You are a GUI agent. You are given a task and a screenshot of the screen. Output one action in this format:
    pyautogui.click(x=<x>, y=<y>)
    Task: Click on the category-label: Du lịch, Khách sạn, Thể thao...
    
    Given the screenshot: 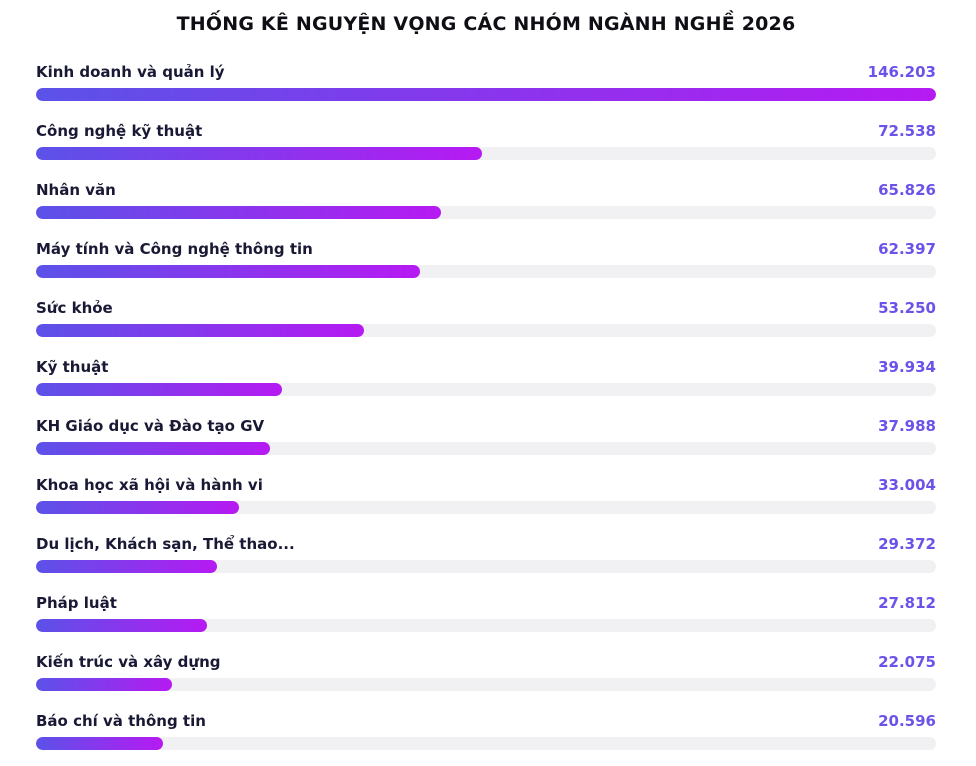 What is the action you would take?
    pyautogui.click(x=165, y=544)
    